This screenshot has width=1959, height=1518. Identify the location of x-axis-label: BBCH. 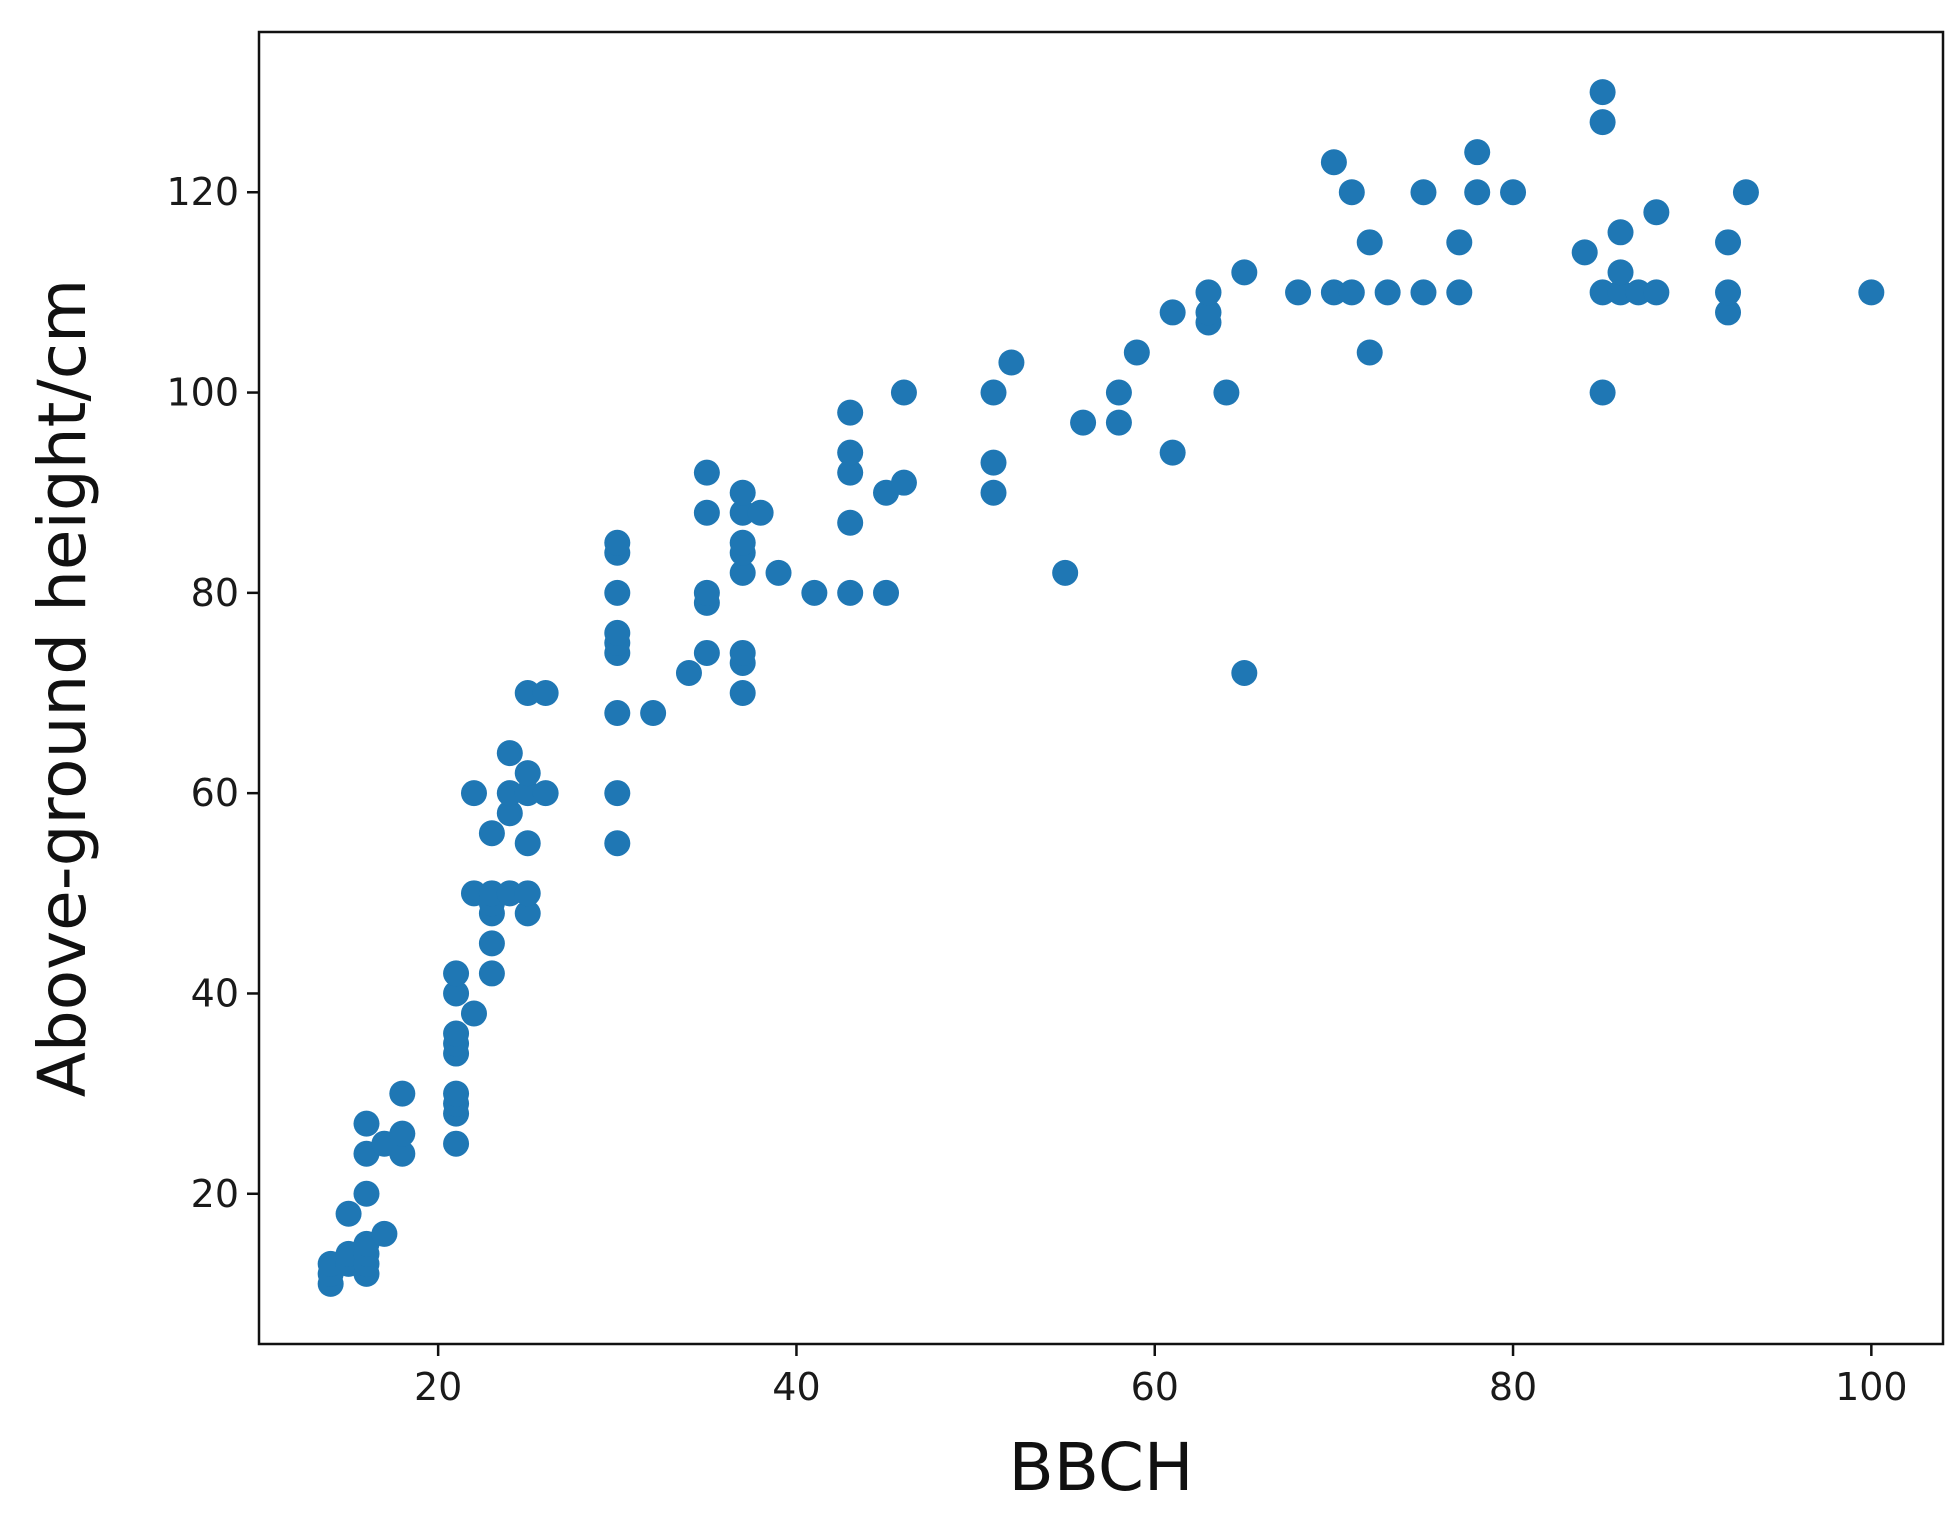
(1100, 1467).